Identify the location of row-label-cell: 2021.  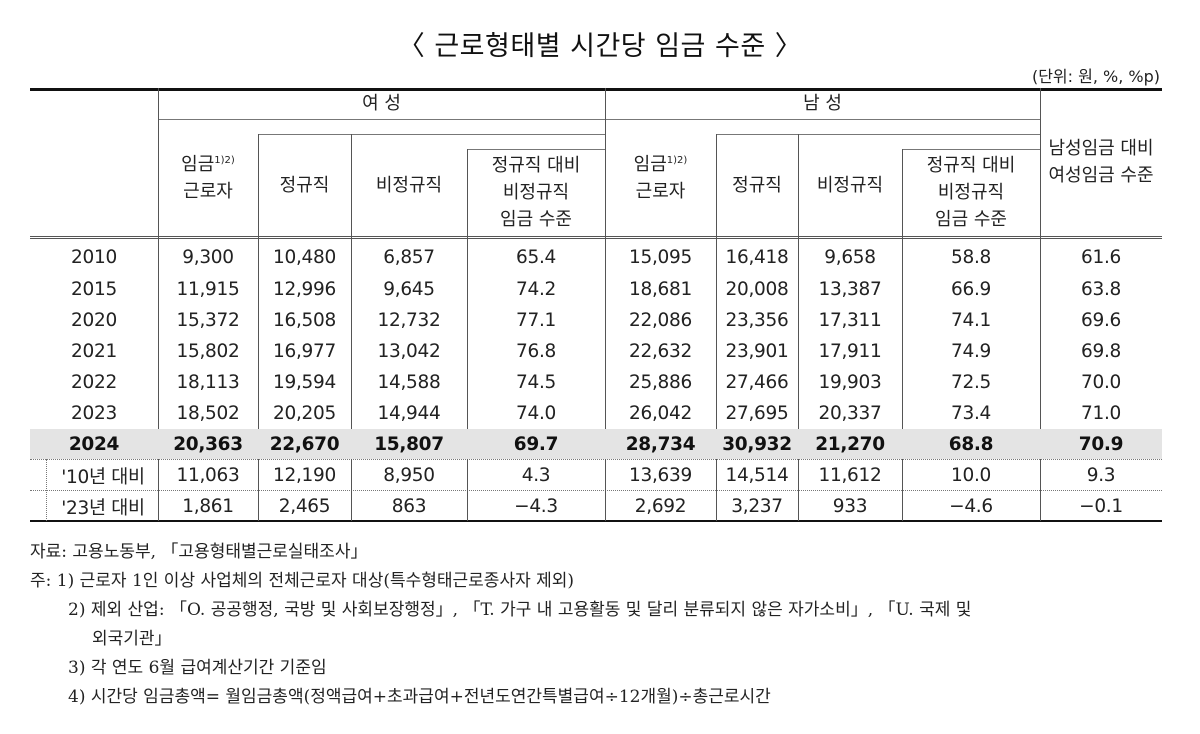
(94, 351).